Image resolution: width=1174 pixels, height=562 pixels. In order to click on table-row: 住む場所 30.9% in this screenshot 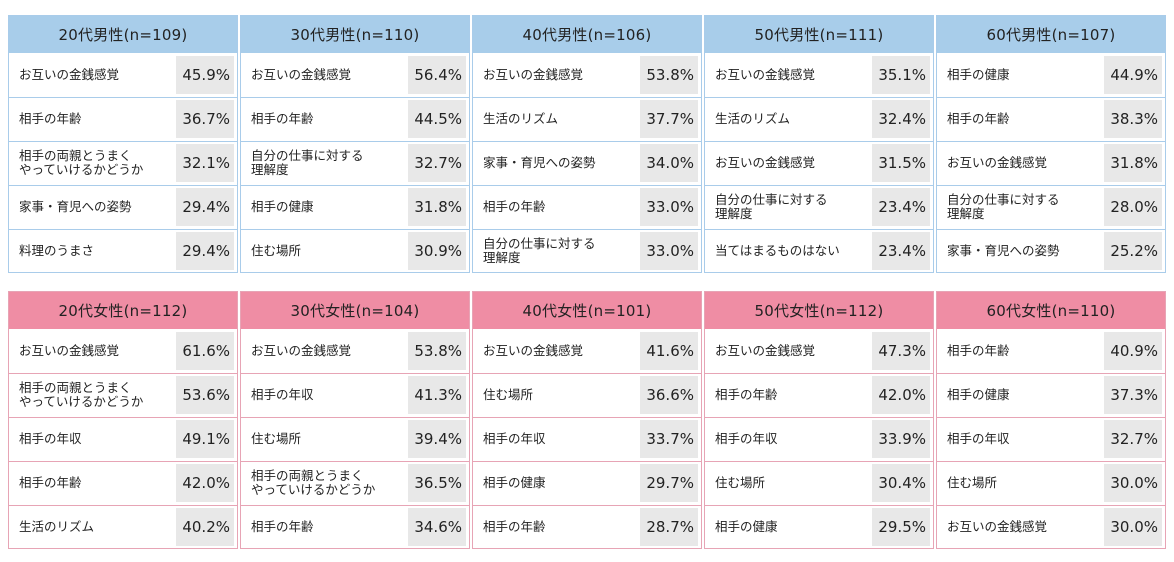, I will do `click(355, 251)`.